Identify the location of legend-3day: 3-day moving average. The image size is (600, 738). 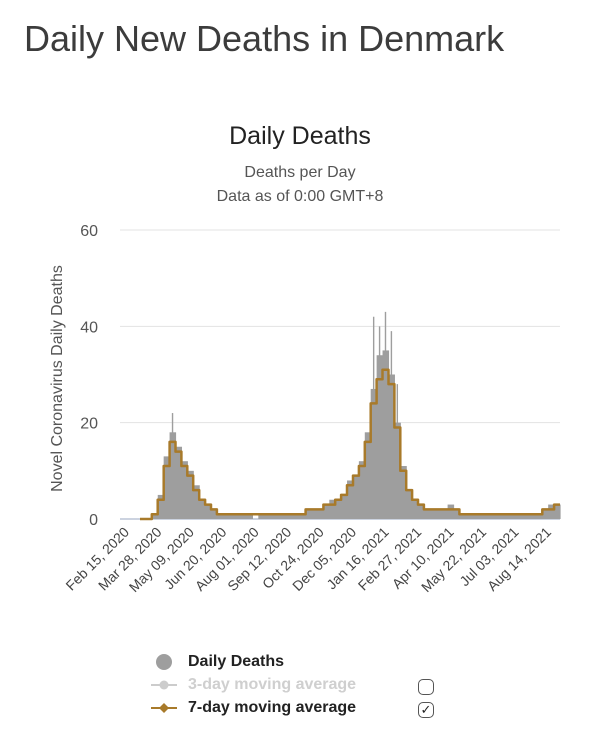
(253, 685).